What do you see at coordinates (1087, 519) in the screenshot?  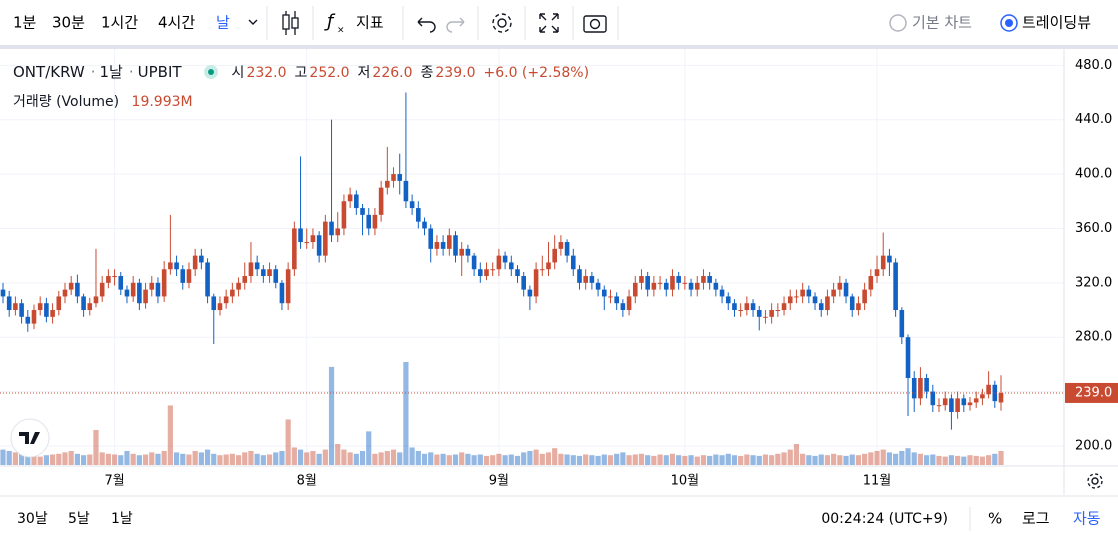 I see `scale-option: 자동` at bounding box center [1087, 519].